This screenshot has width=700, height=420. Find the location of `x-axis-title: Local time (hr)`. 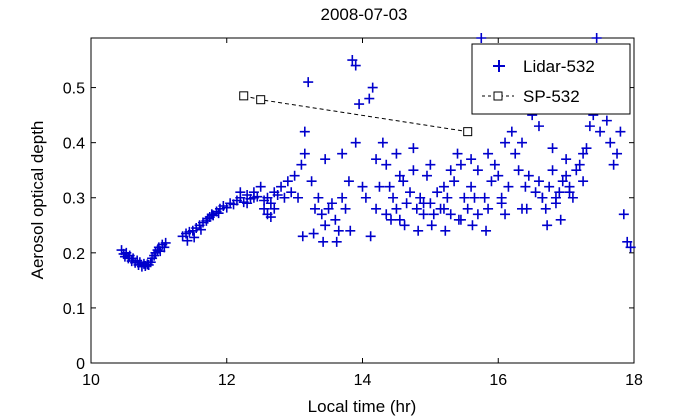

x-axis-title: Local time (hr) is located at coordinates (362, 406).